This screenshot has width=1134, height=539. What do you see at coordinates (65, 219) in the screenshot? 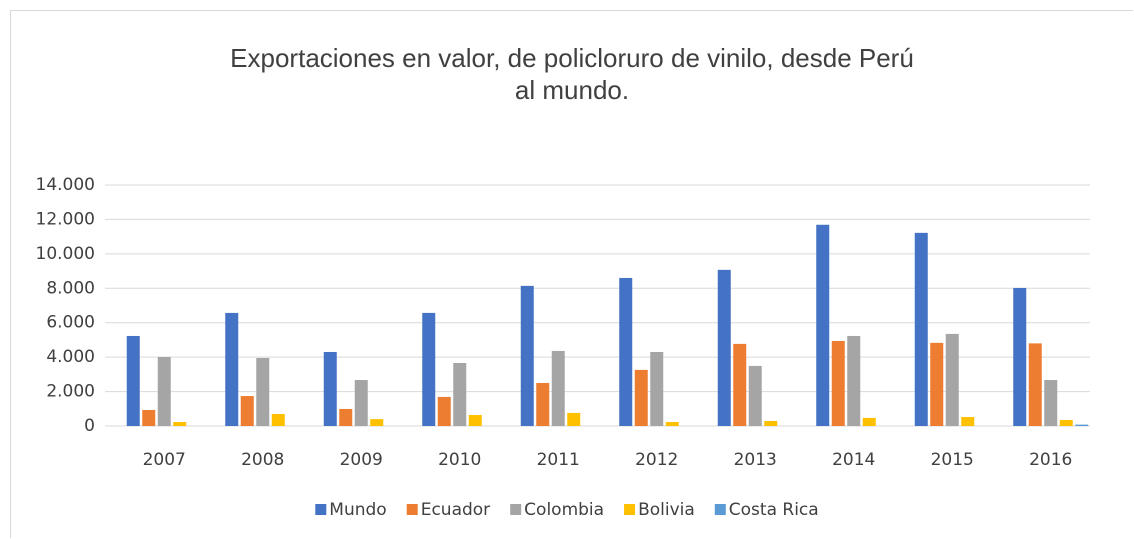
I see `y-tick-label: 12.000` at bounding box center [65, 219].